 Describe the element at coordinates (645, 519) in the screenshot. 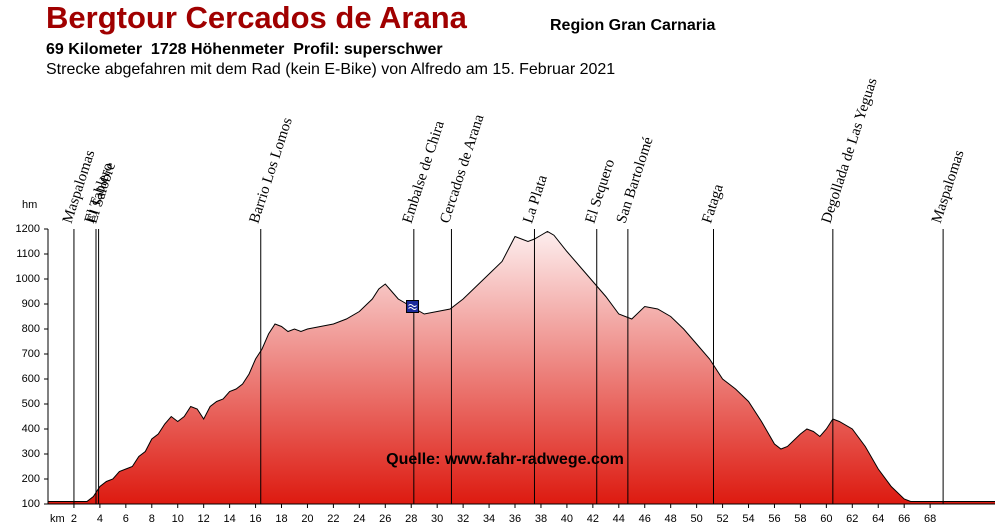

I see `x-tick-label: 46` at that location.